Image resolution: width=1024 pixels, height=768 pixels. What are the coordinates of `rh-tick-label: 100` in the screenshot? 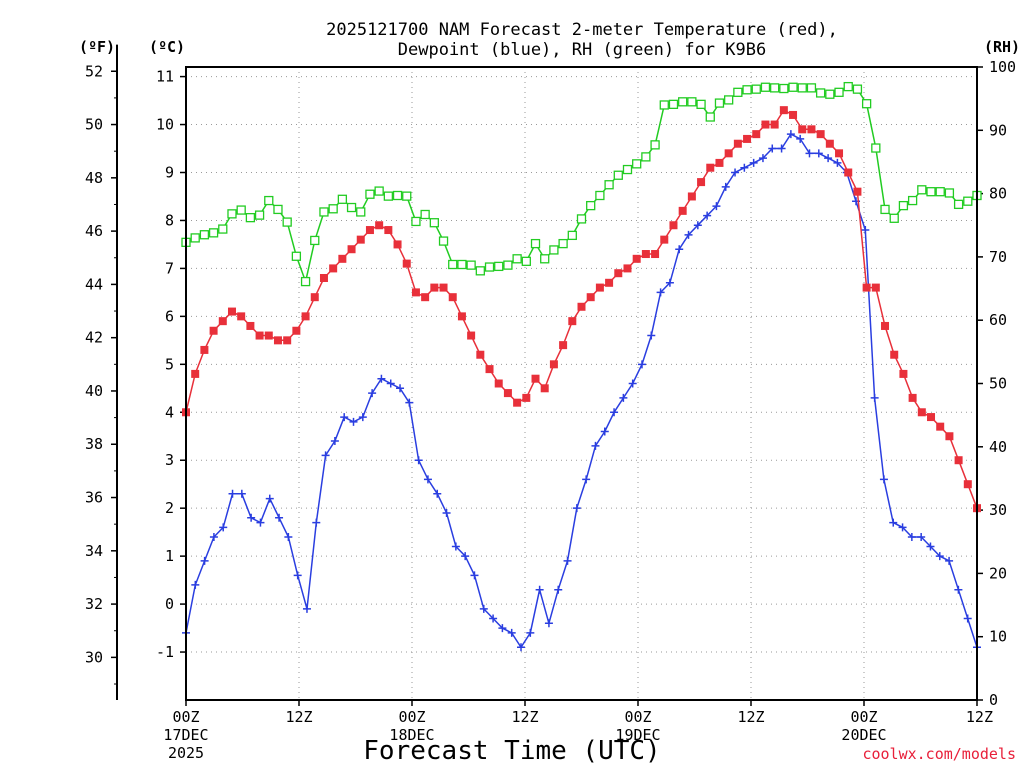 It's located at (1002, 67).